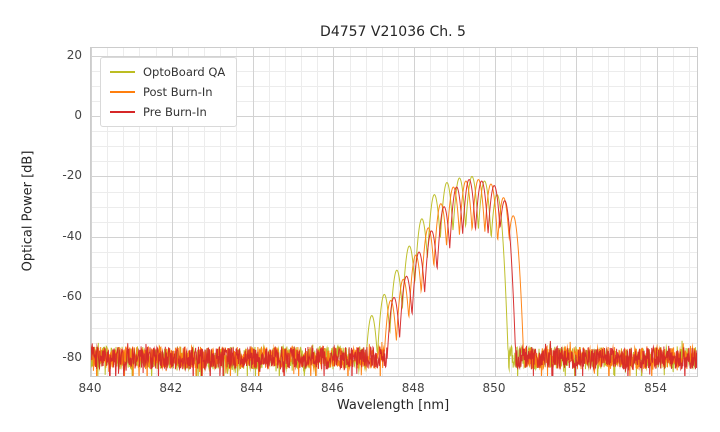 The height and width of the screenshot is (432, 720). What do you see at coordinates (494, 388) in the screenshot?
I see `x-tick-label: 850` at bounding box center [494, 388].